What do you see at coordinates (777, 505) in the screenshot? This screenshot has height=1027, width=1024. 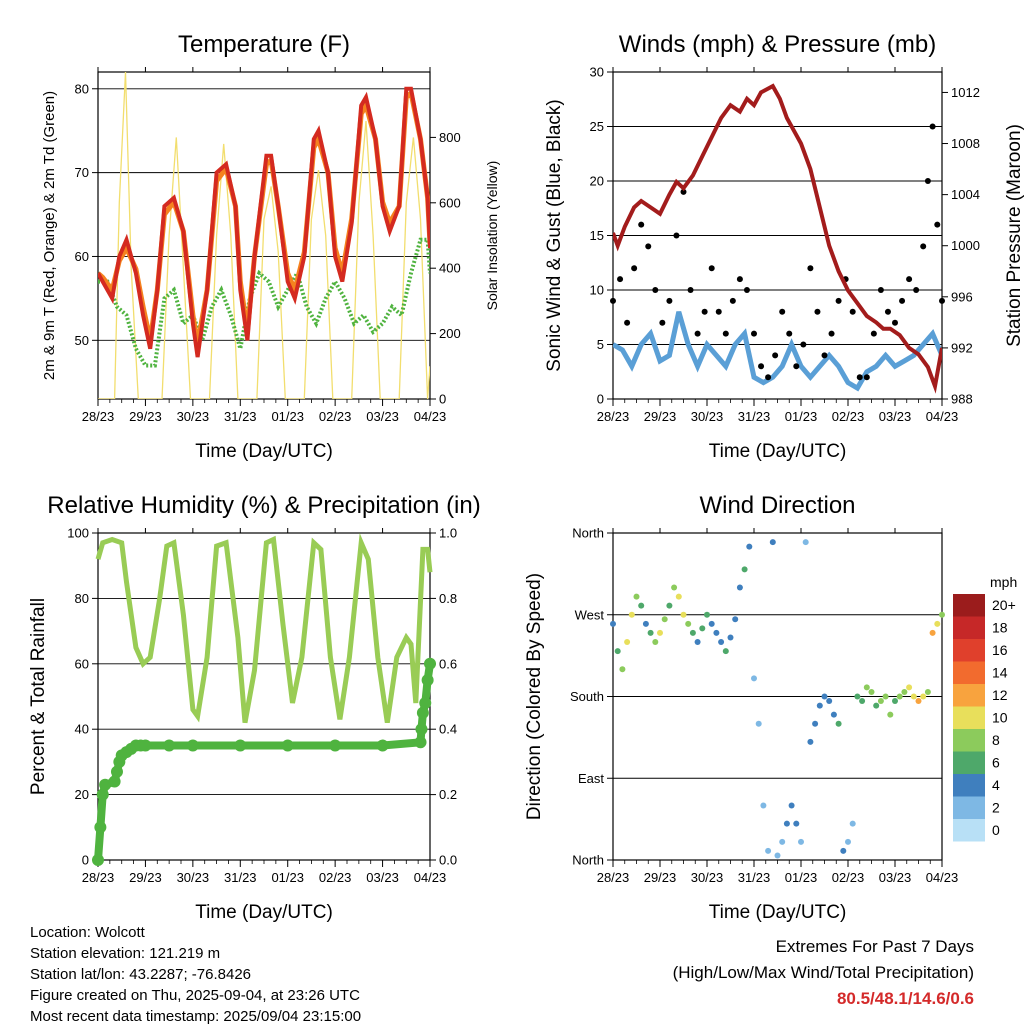 I see `chart-title: Wind Direction` at bounding box center [777, 505].